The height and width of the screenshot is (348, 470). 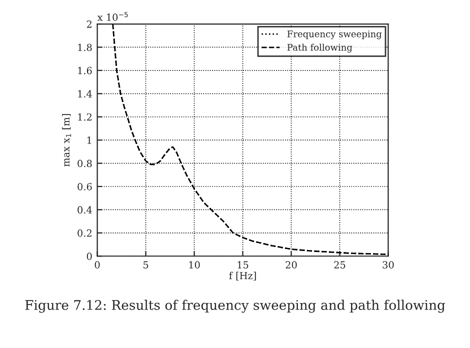 What do you see at coordinates (85, 117) in the screenshot?
I see `y-tick-label: 1.2` at bounding box center [85, 117].